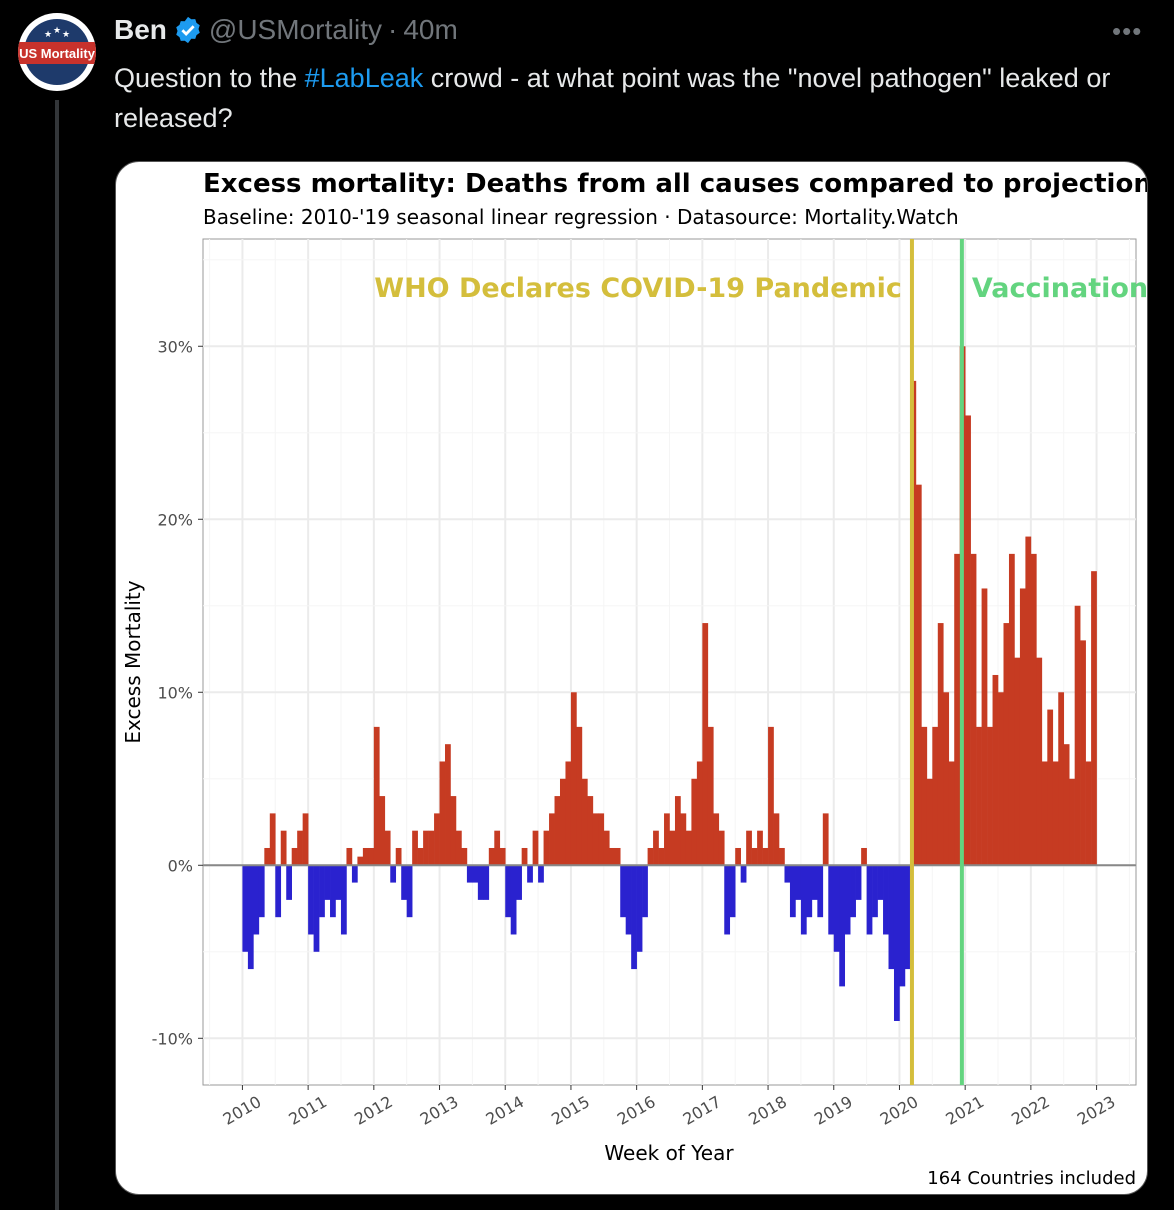 Image resolution: width=1174 pixels, height=1210 pixels. What do you see at coordinates (1127, 31) in the screenshot?
I see `more-options-icon: •••` at bounding box center [1127, 31].